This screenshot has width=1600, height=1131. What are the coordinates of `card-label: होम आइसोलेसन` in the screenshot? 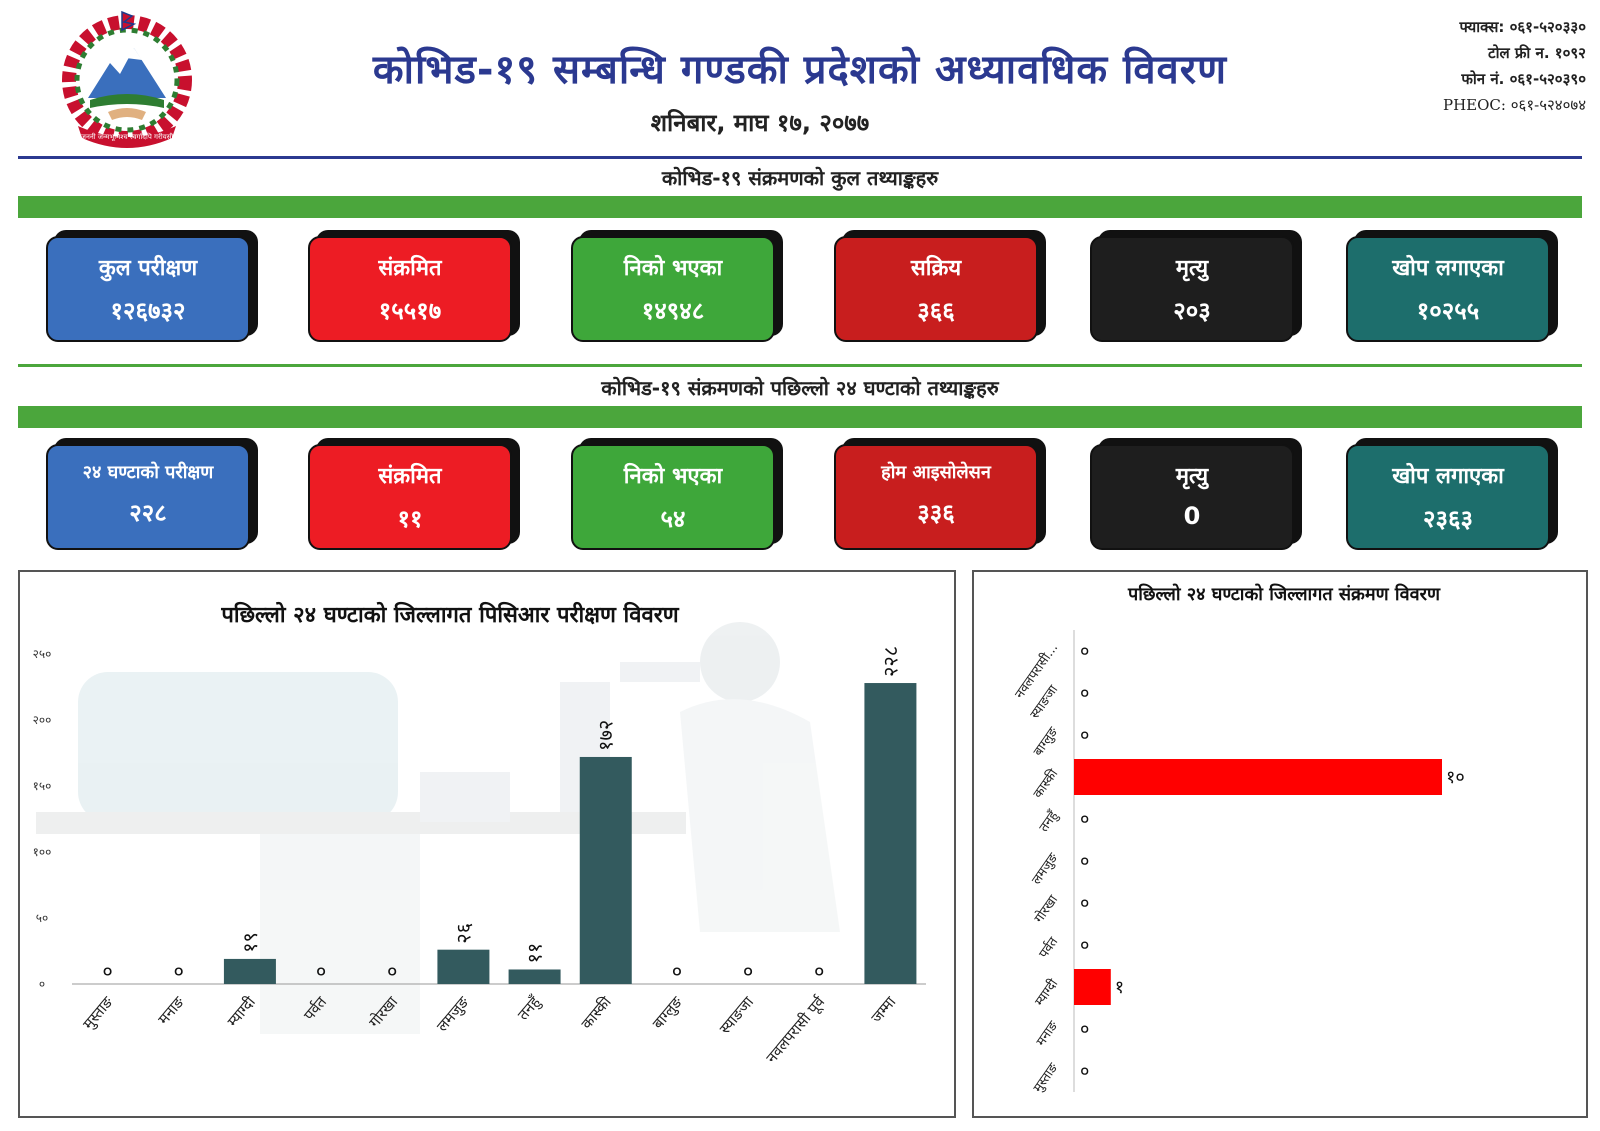 It's located at (936, 472).